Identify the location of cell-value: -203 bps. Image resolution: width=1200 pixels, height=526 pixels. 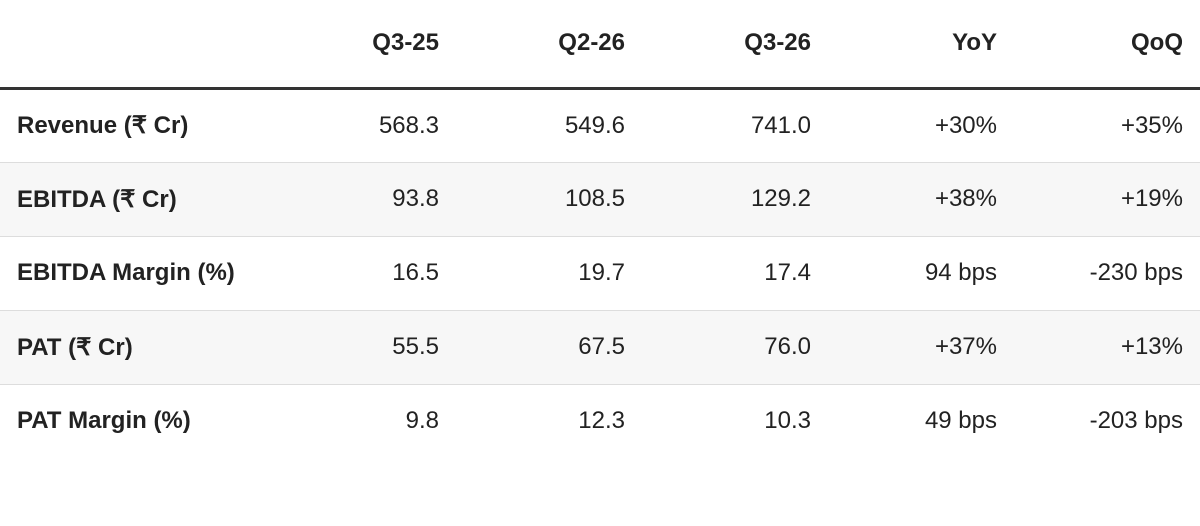
(1136, 421).